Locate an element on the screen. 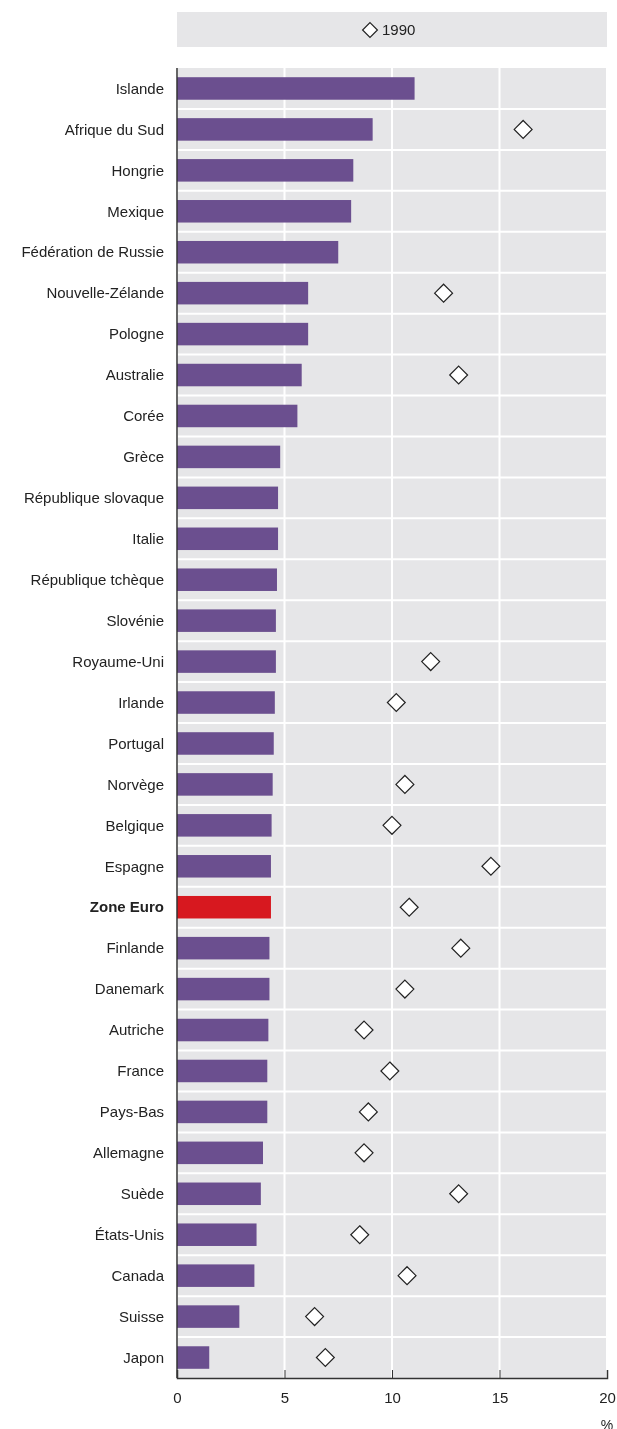 The image size is (617, 1429). y-tick-label: Italie is located at coordinates (148, 539).